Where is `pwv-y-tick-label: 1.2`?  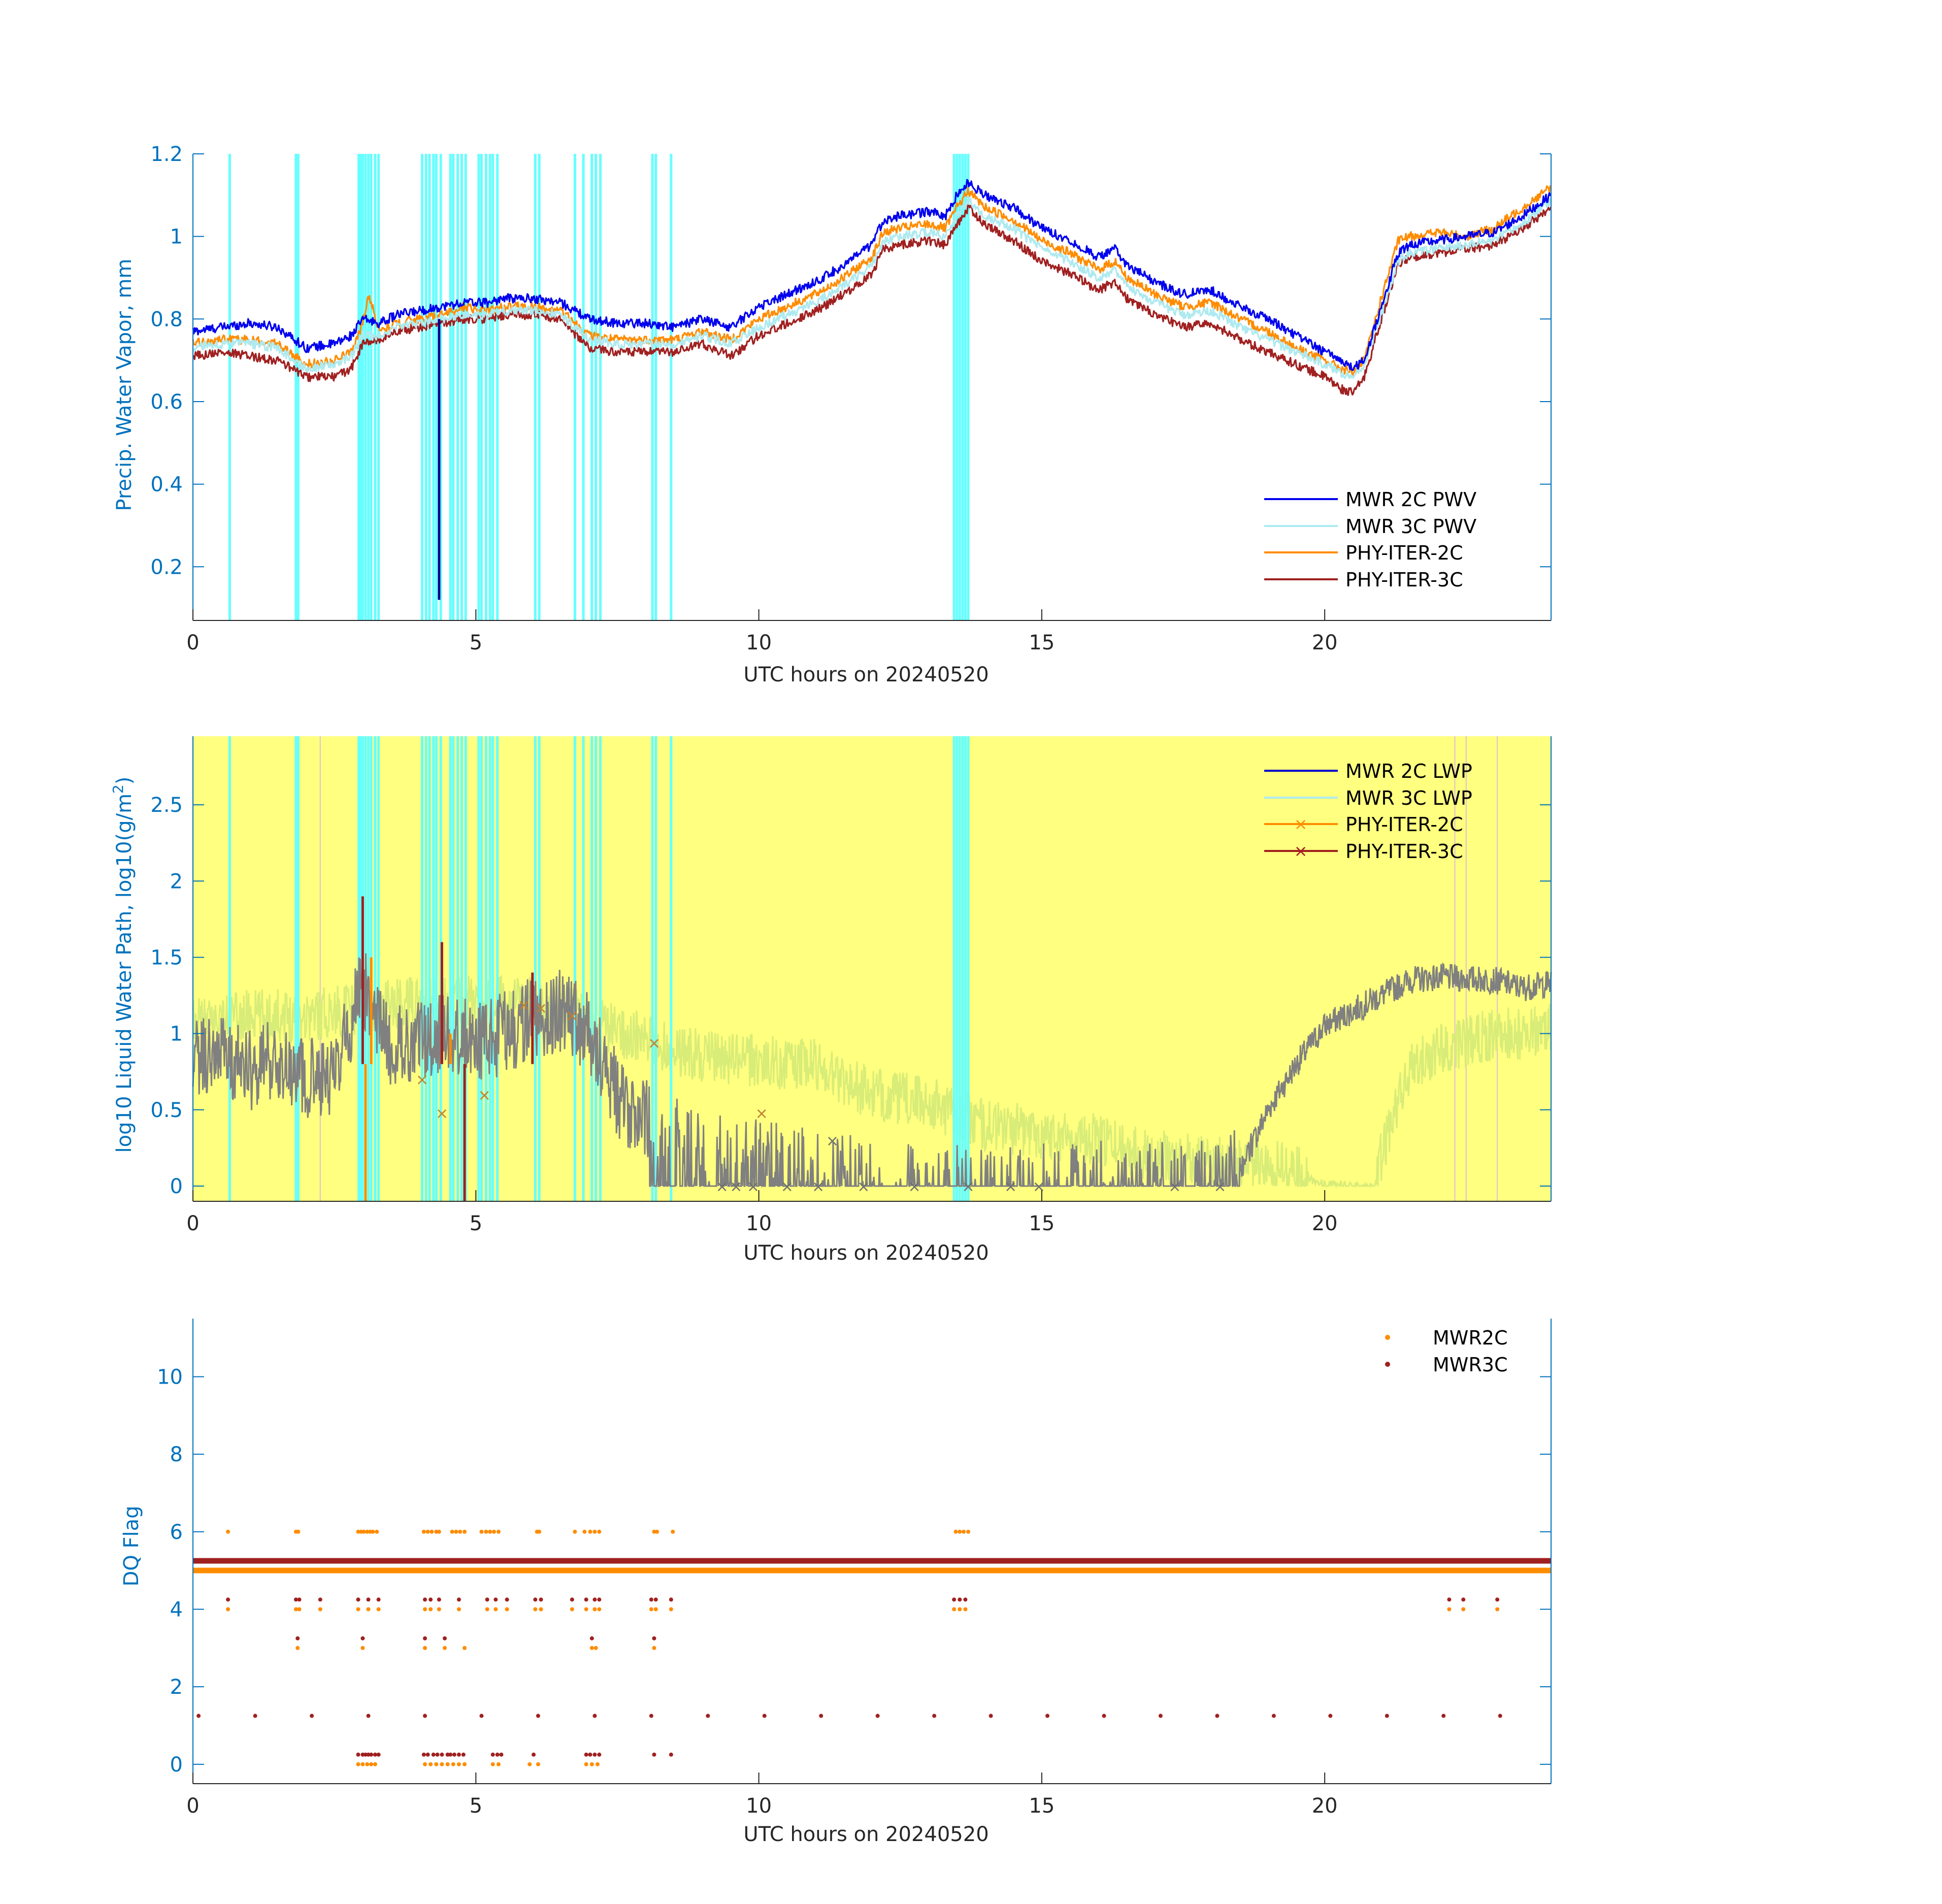
pwv-y-tick-label: 1.2 is located at coordinates (166, 154).